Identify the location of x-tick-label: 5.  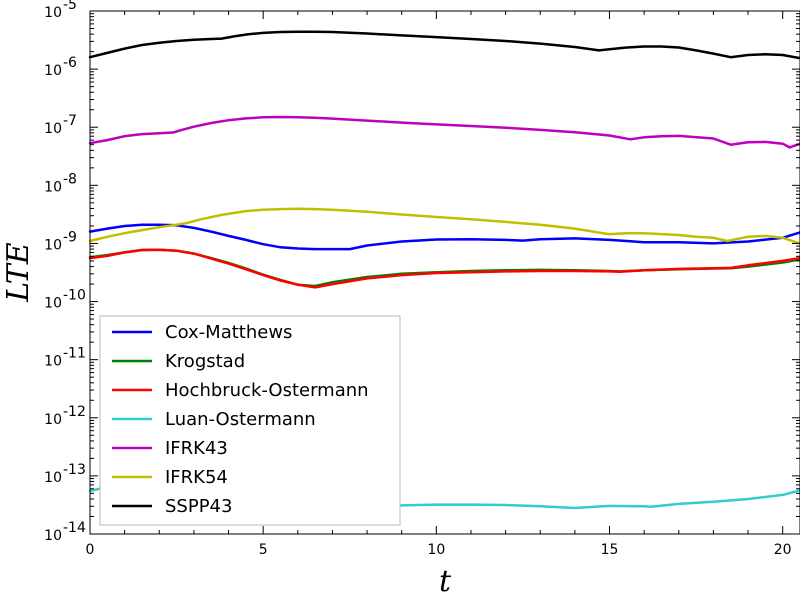
(263, 550).